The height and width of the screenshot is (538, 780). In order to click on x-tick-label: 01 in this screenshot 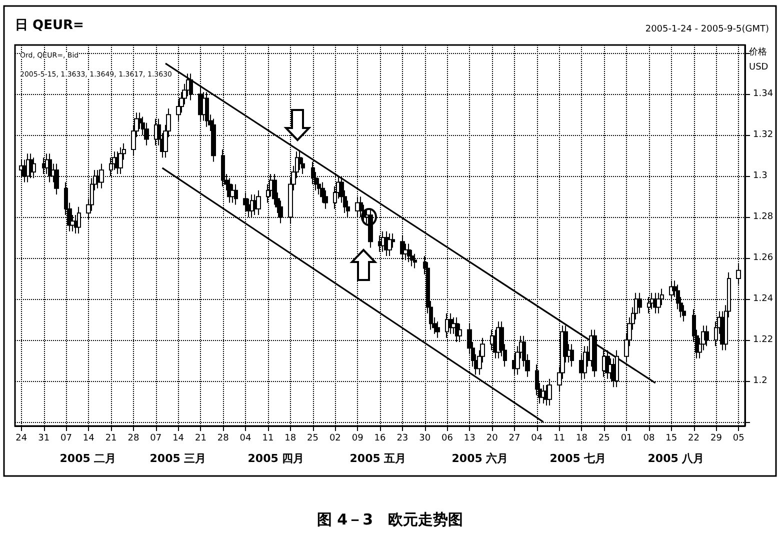, I will do `click(626, 439)`.